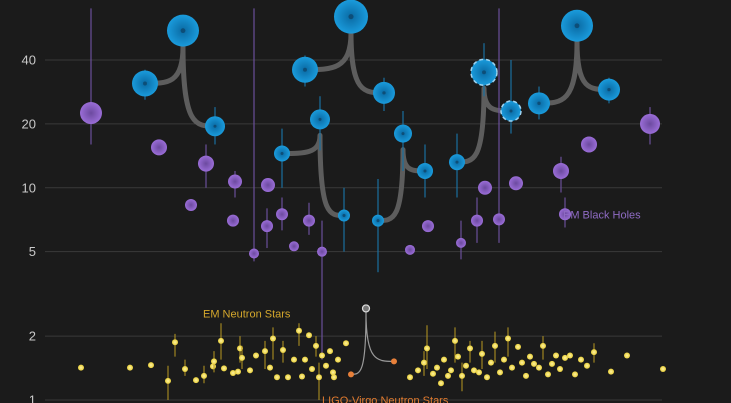 This screenshot has width=731, height=403. What do you see at coordinates (366, 308) in the screenshot?
I see `ligo-ns-remnant-marker` at bounding box center [366, 308].